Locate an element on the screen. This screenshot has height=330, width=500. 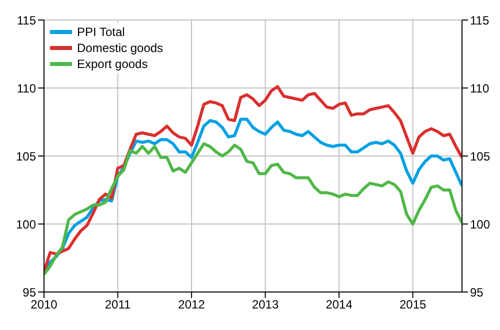
x-tick-label: 2012 is located at coordinates (192, 305).